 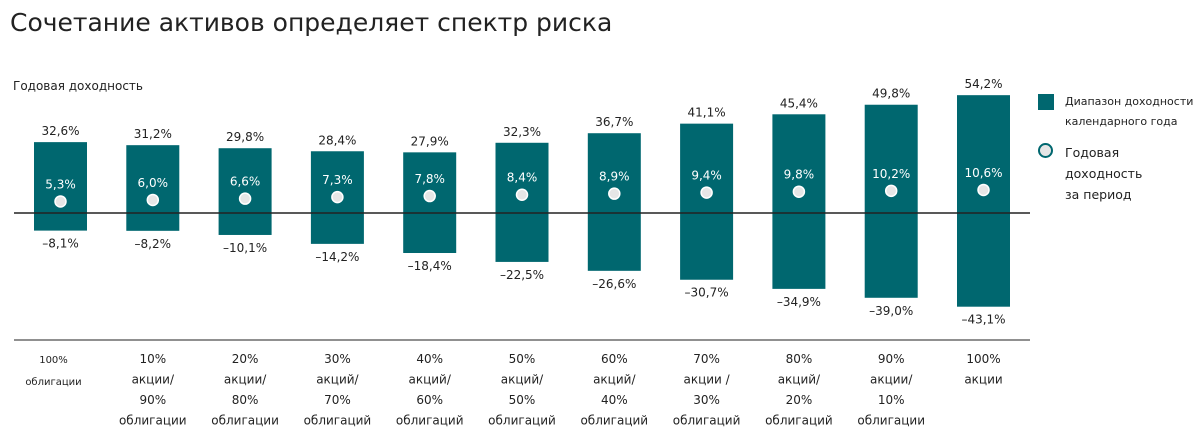 What do you see at coordinates (60, 244) in the screenshot?
I see `low-label-0: –8,1%` at bounding box center [60, 244].